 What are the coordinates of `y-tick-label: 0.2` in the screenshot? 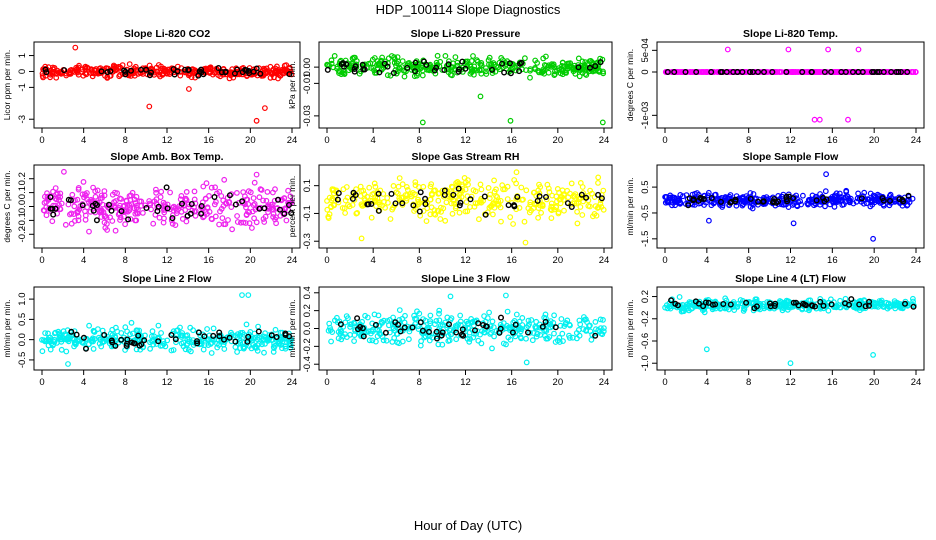 It's located at (645, 296).